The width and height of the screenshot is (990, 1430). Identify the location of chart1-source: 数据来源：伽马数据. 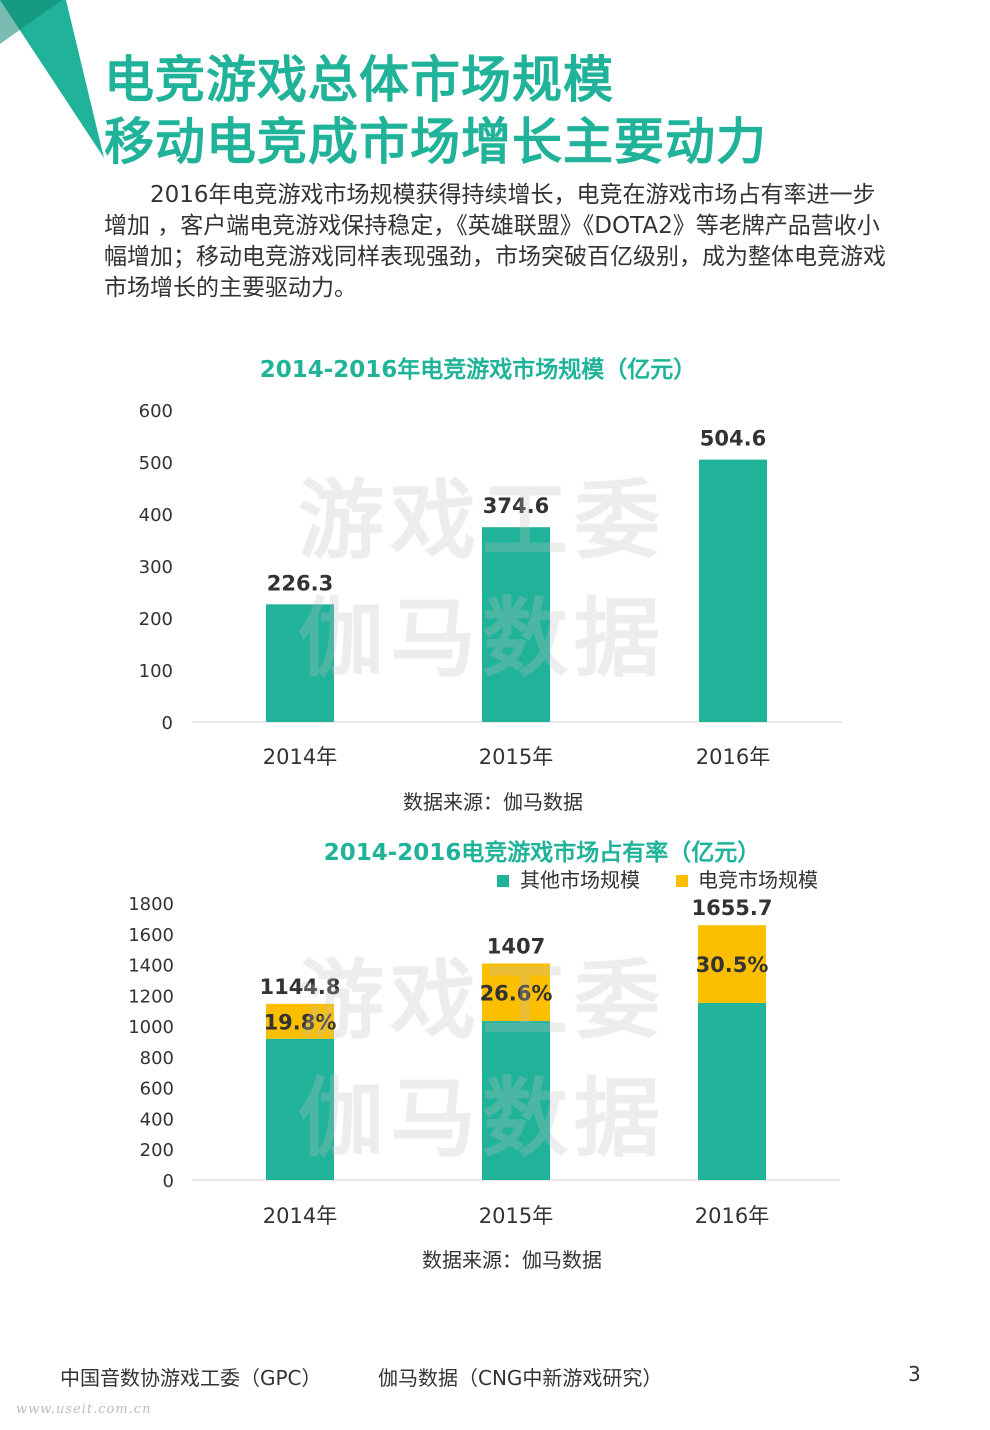
(493, 802).